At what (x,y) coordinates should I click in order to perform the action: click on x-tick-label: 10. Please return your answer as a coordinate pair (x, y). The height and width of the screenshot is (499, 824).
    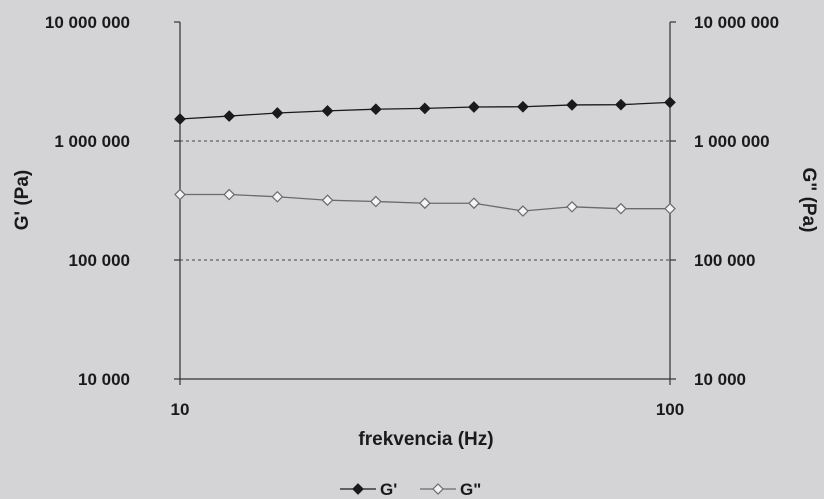
    Looking at the image, I should click on (180, 409).